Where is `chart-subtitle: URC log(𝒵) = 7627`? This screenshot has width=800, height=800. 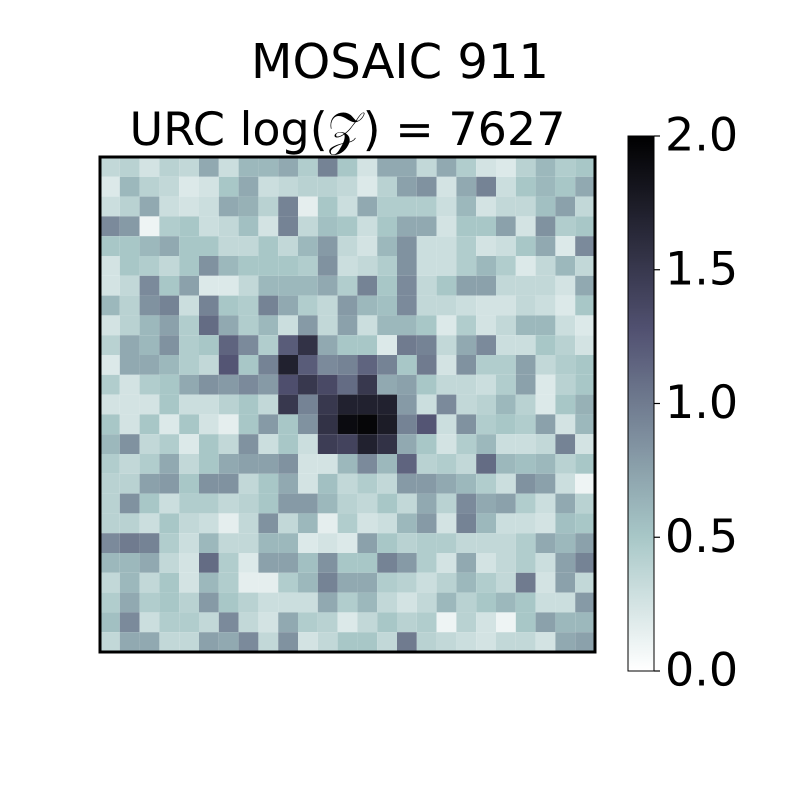
chart-subtitle: URC log(𝒵) = 7627 is located at coordinates (348, 129).